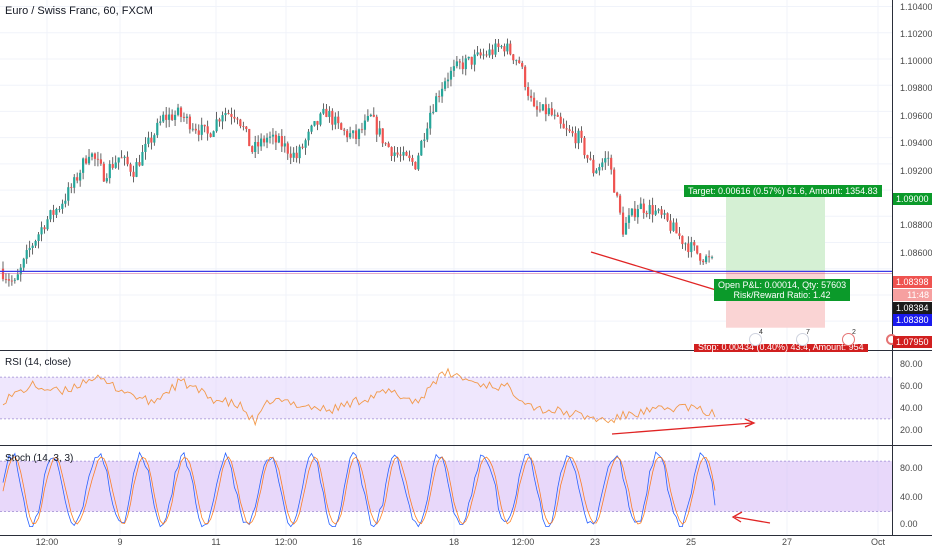 The image size is (932, 550). I want to click on line-price-tag-a: 1.08384, so click(912, 308).